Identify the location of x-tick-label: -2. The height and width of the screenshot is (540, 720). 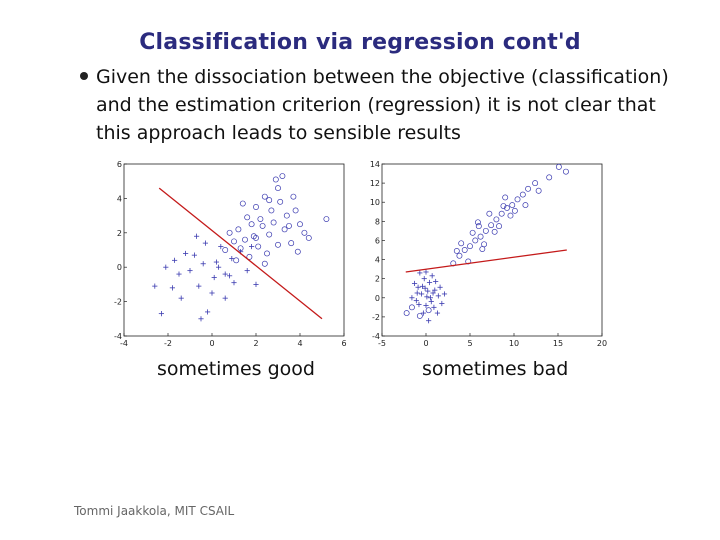
(168, 343).